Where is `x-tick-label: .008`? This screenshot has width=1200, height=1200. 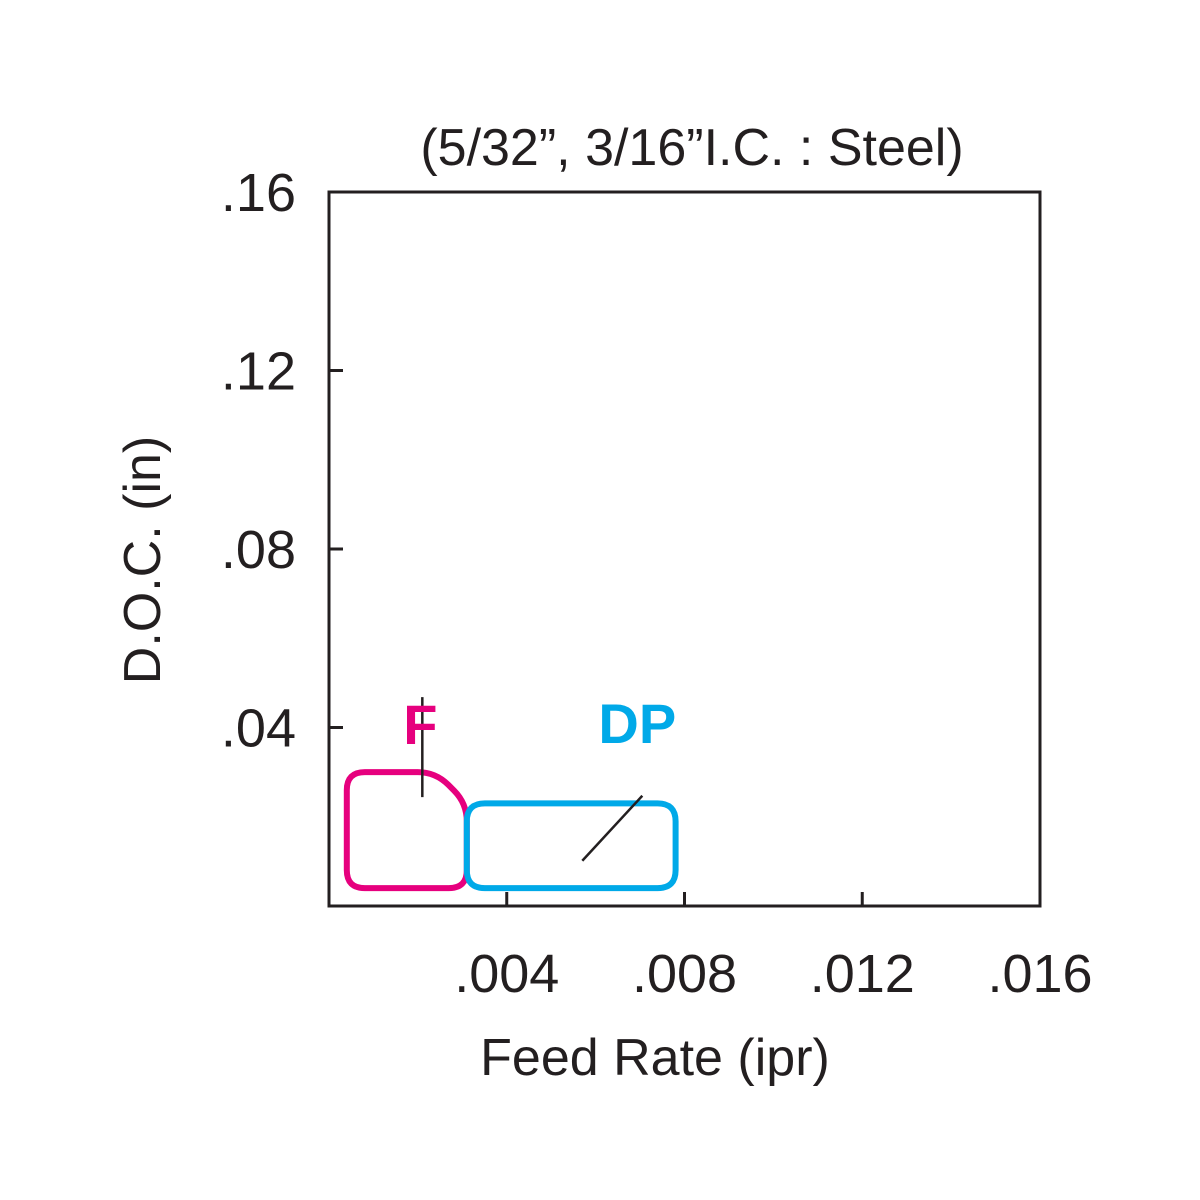
x-tick-label: .008 is located at coordinates (684, 974).